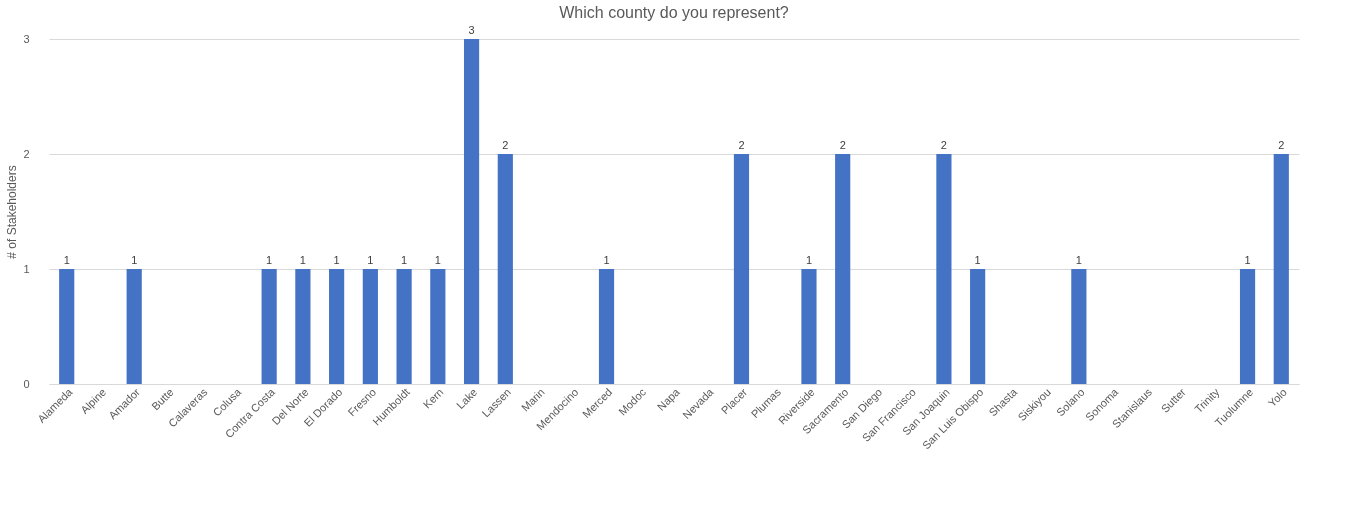  What do you see at coordinates (674, 12) in the screenshot?
I see `chart-title: Which county do you represent?` at bounding box center [674, 12].